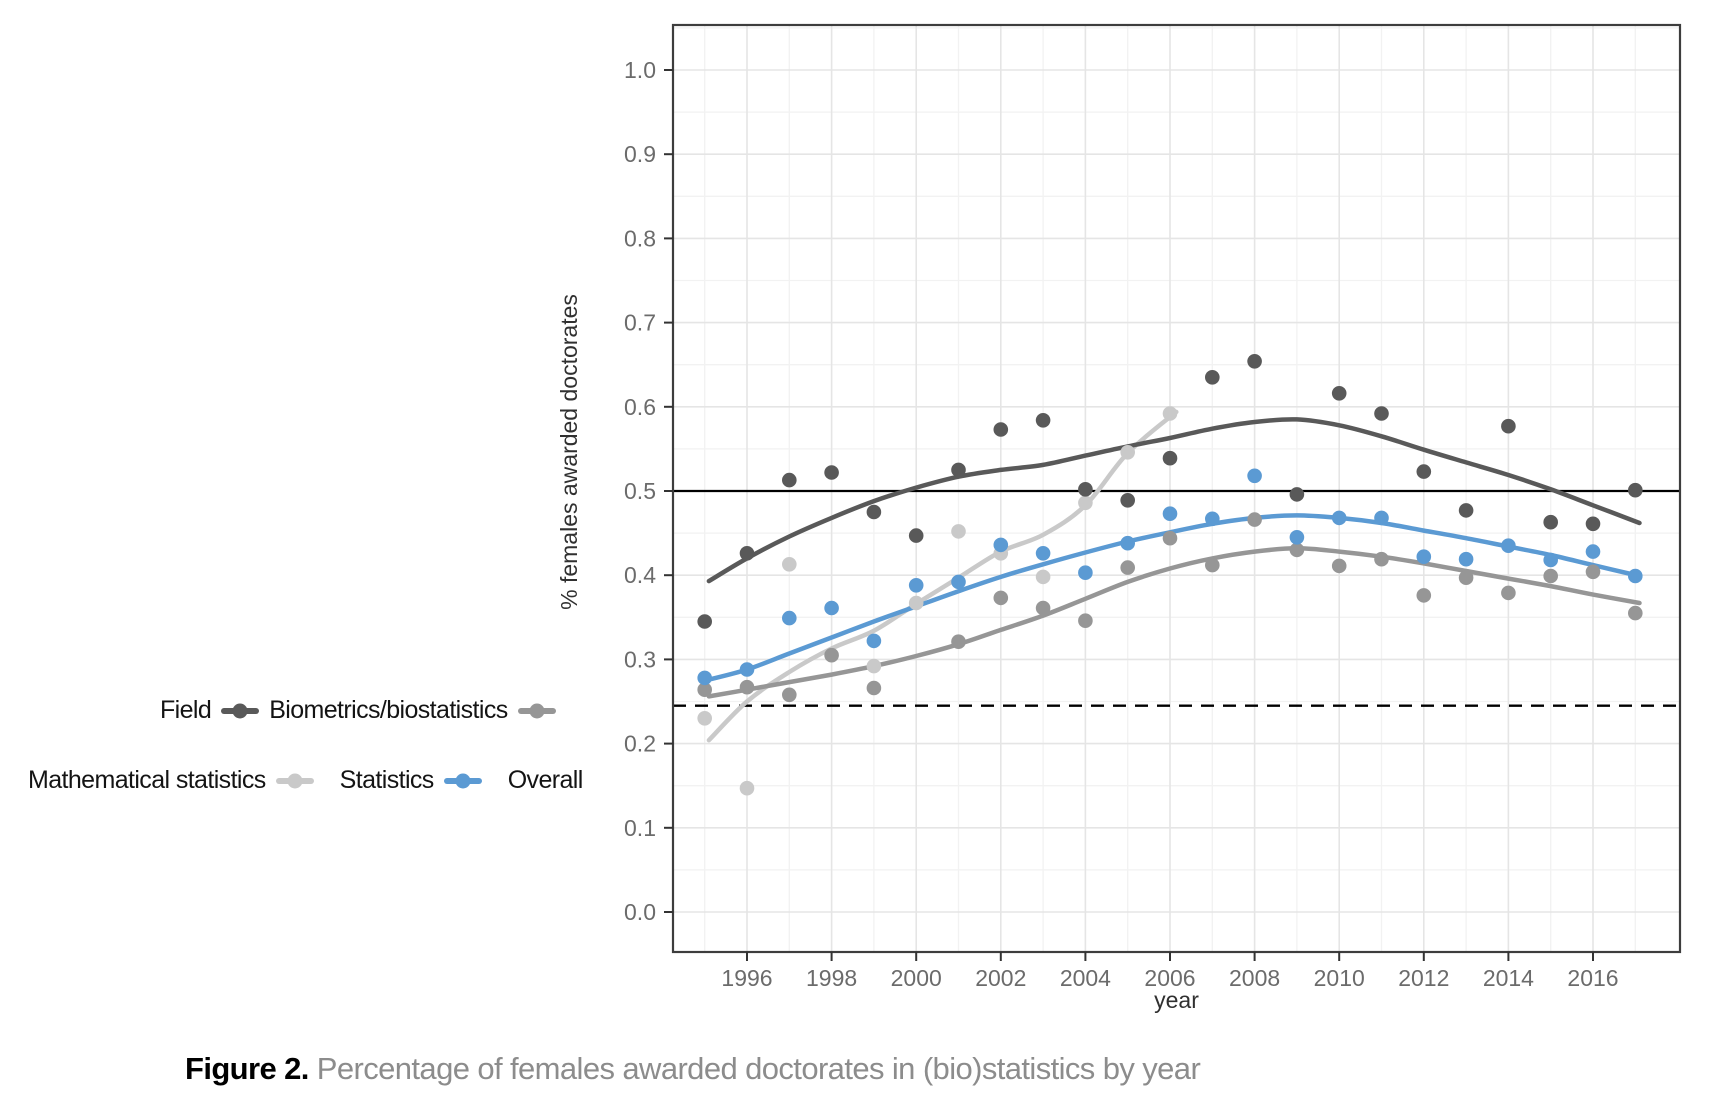  I want to click on legend-label-mathematical-statistics: Mathematical statistics, so click(147, 780).